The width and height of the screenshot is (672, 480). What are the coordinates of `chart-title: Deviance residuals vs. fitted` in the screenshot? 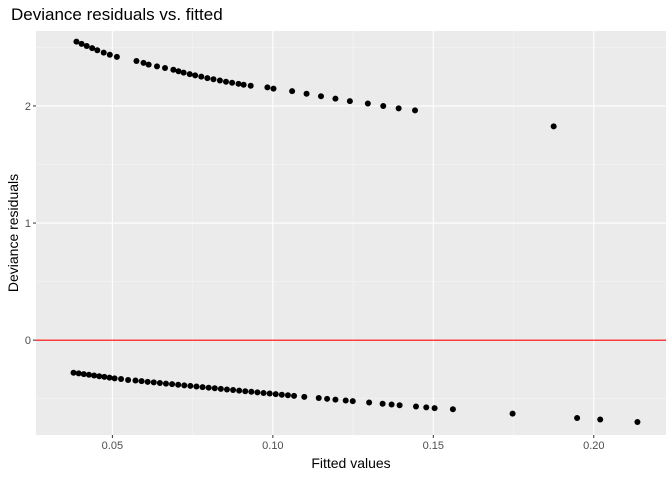 It's located at (117, 14).